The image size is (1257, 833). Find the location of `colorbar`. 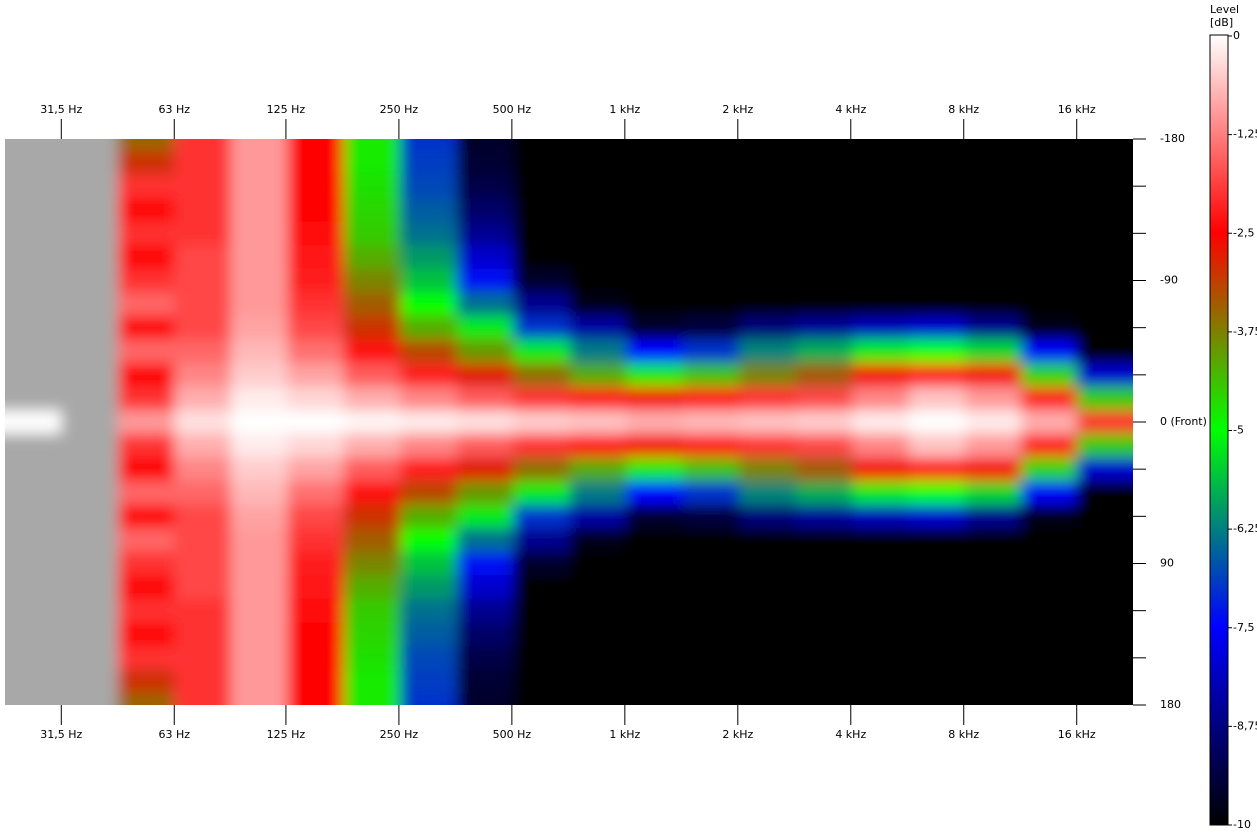

colorbar is located at coordinates (1219, 430).